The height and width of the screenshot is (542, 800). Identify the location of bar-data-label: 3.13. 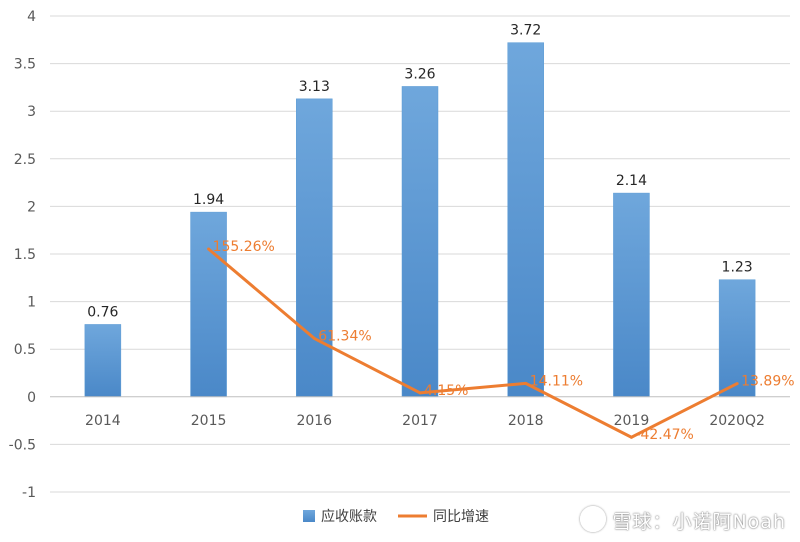
(314, 87).